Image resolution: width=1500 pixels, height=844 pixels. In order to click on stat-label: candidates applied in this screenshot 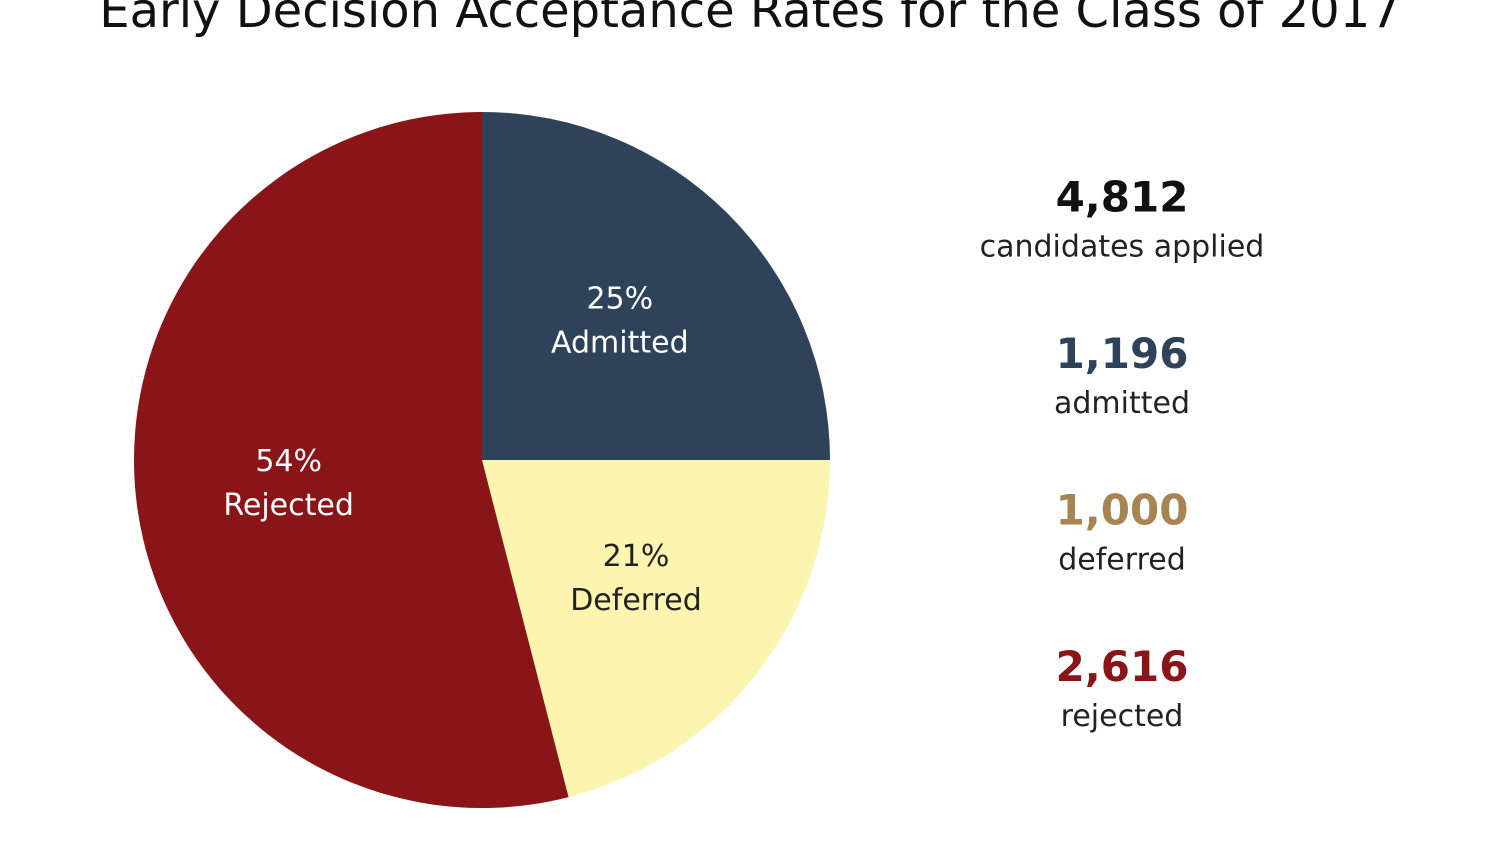, I will do `click(1122, 247)`.